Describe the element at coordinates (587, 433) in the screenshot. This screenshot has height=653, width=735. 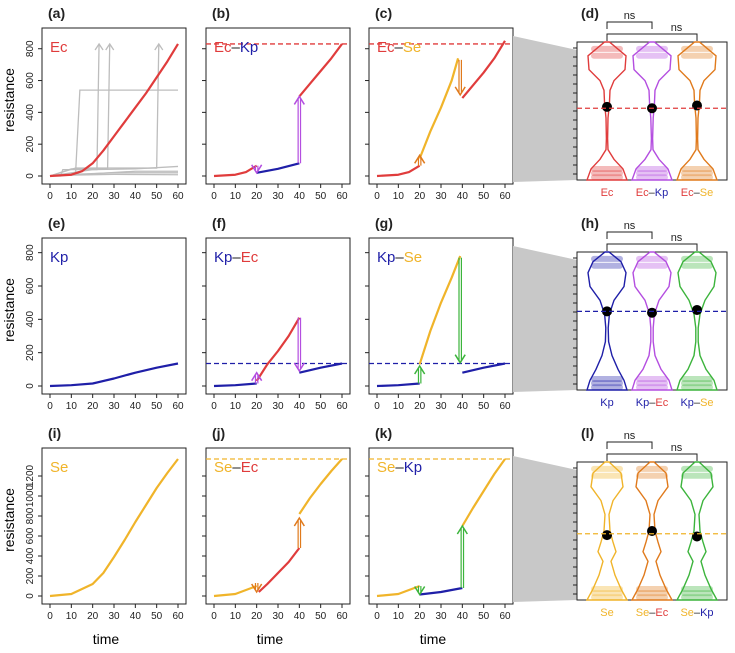
I see `panel-letter: (l)` at that location.